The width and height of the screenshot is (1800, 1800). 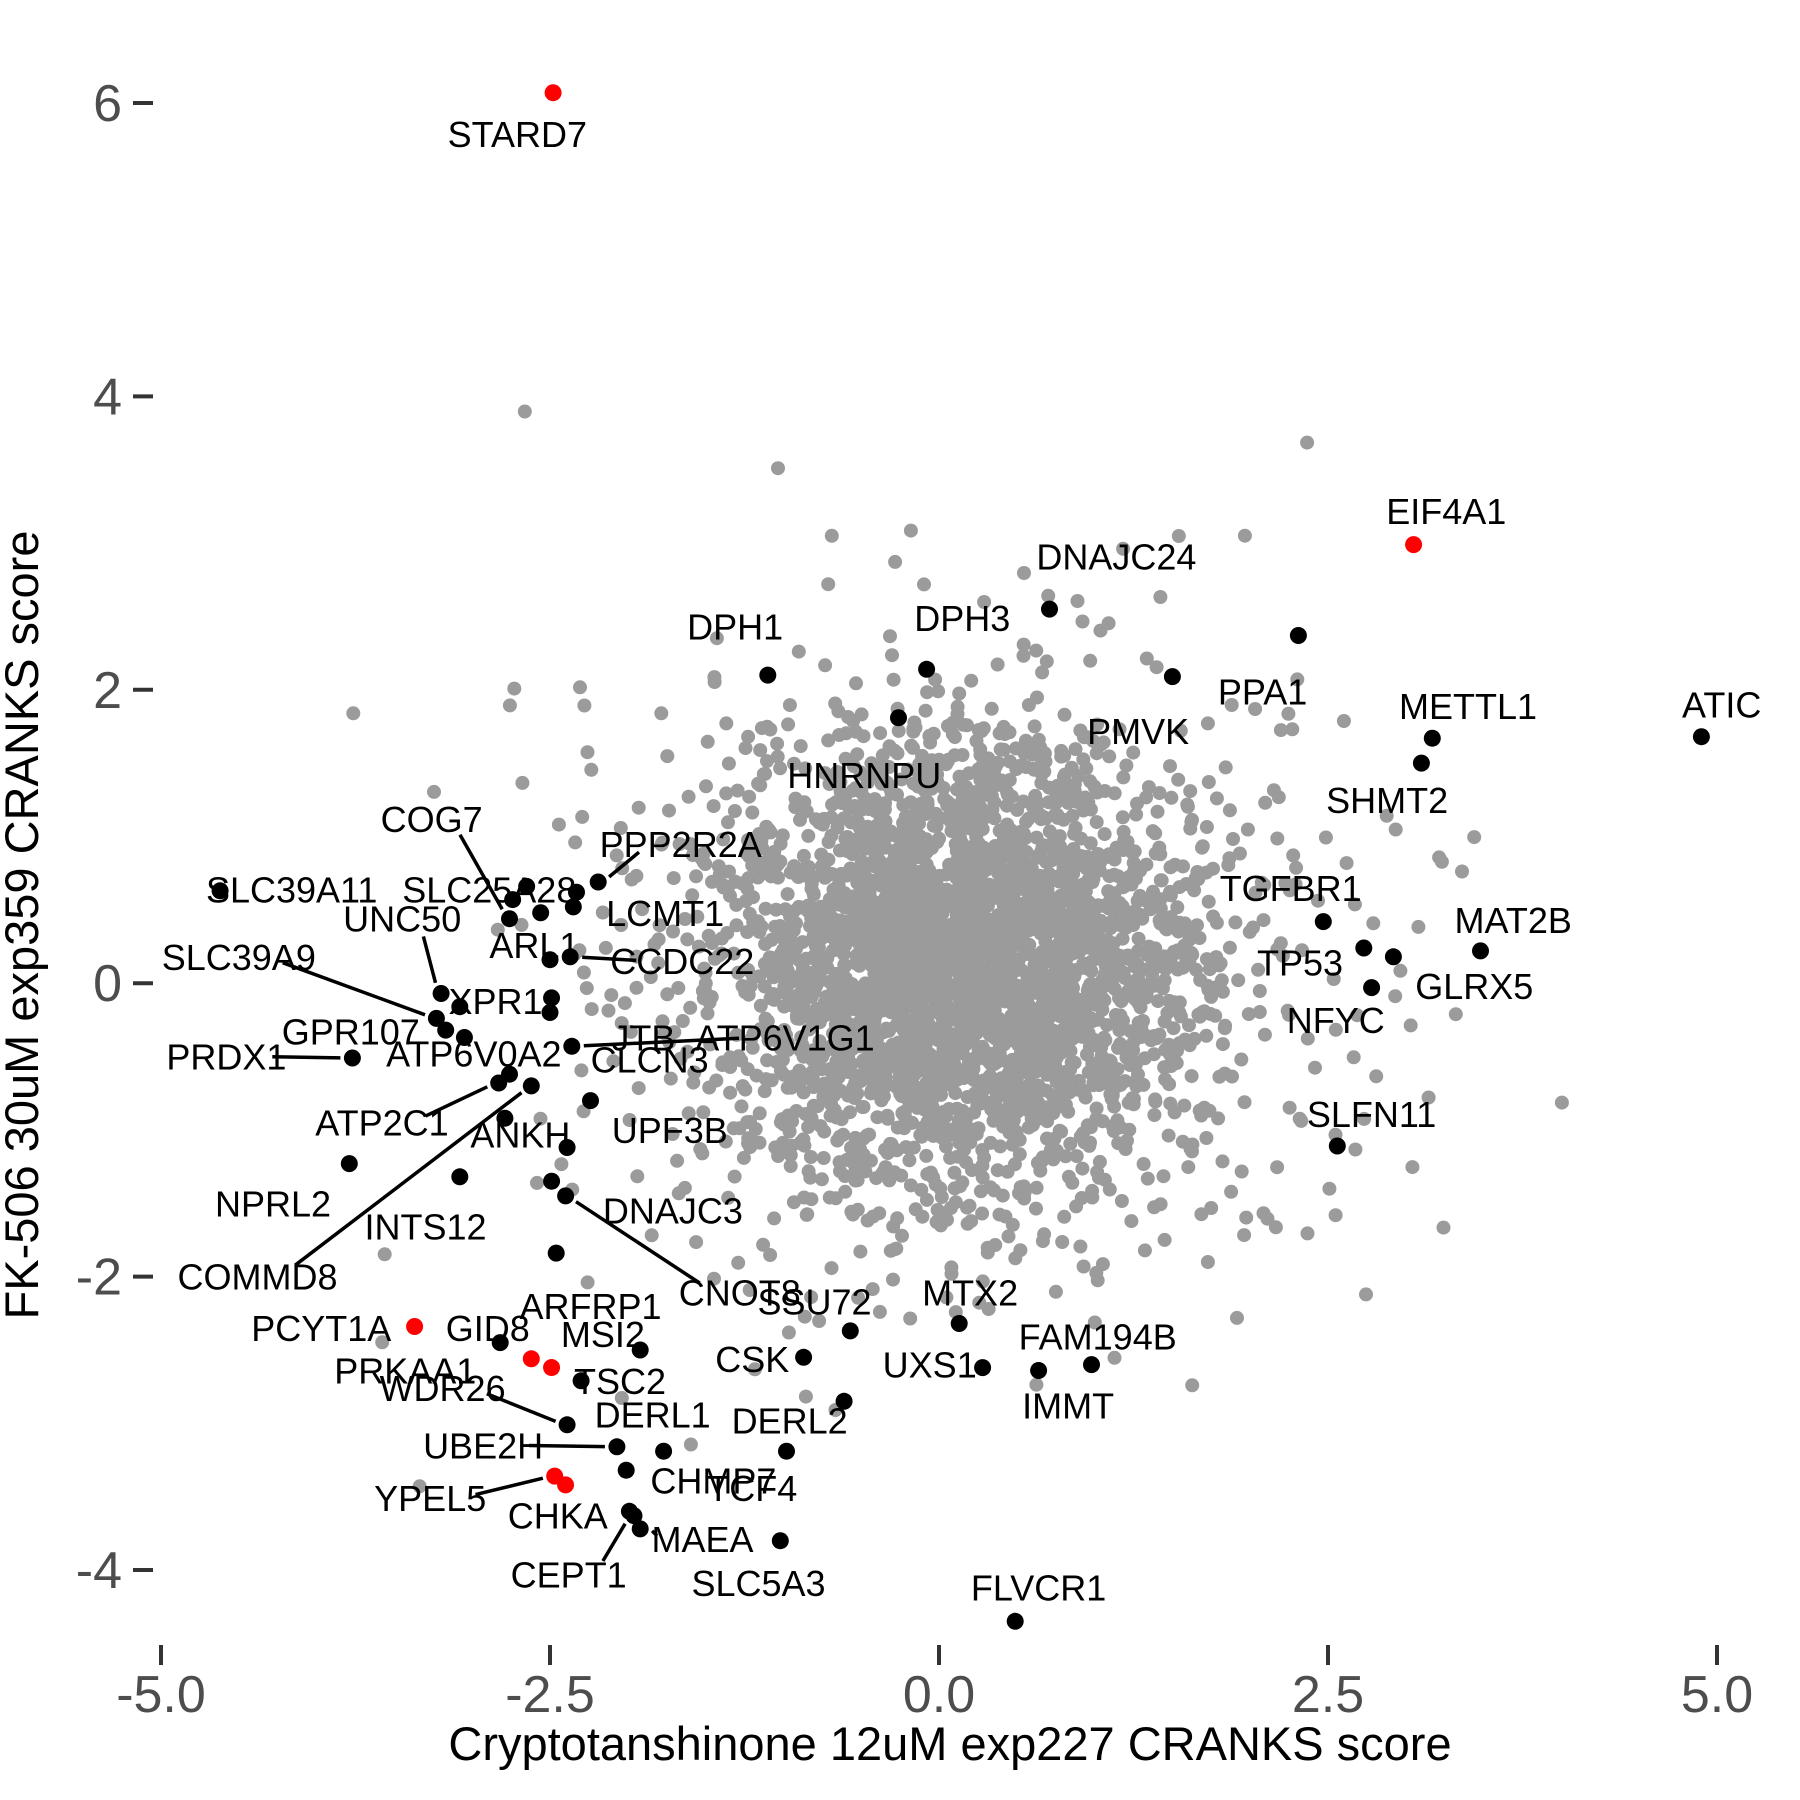 I want to click on gene-label-CSK: CSK, so click(x=752, y=1359).